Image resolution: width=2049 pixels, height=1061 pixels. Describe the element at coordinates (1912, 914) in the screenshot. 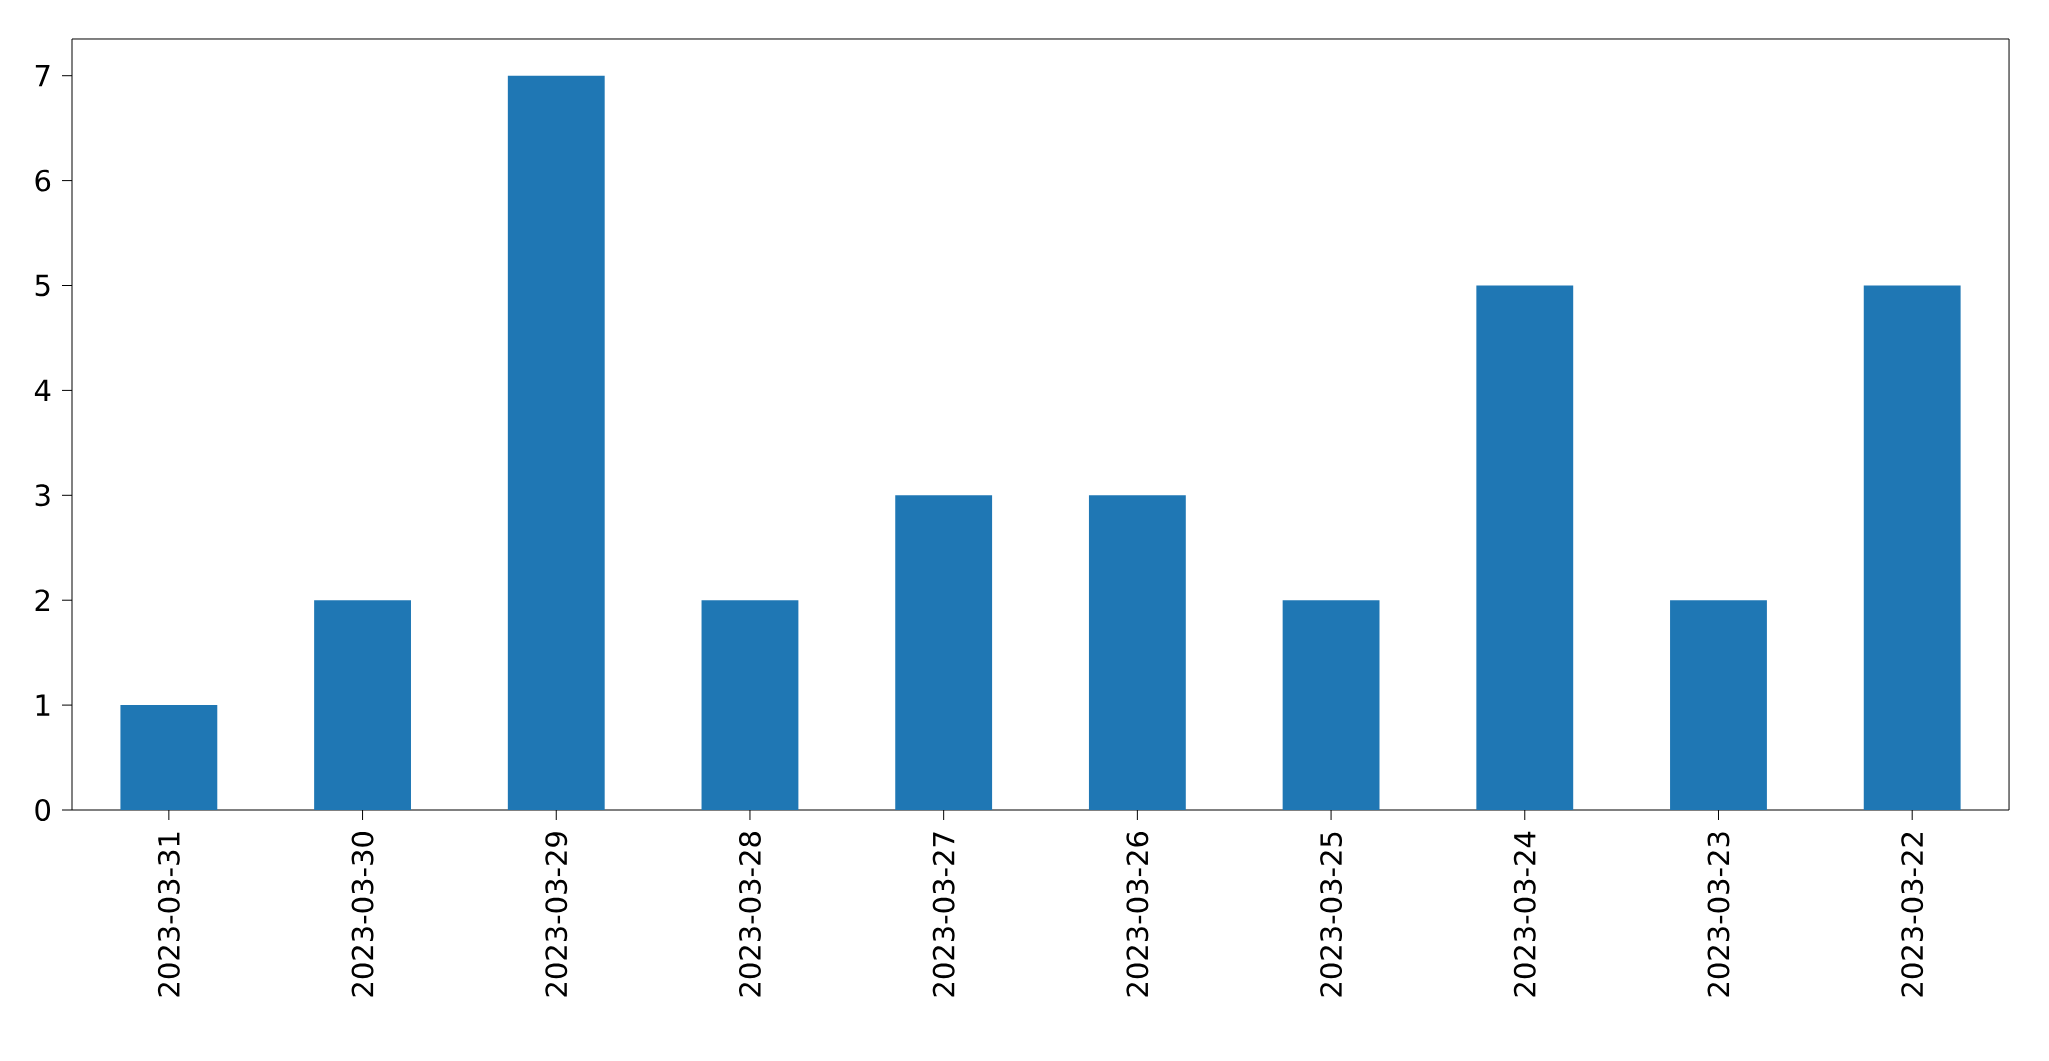

I see `x-tick-label: 2023-03-22` at that location.